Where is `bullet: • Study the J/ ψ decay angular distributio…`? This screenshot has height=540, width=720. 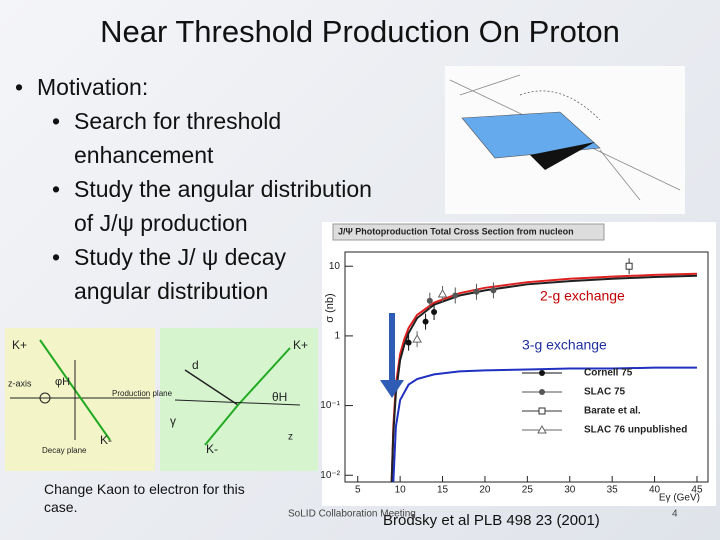 bullet: • Study the J/ ψ decay angular distributio… is located at coordinates (169, 274).